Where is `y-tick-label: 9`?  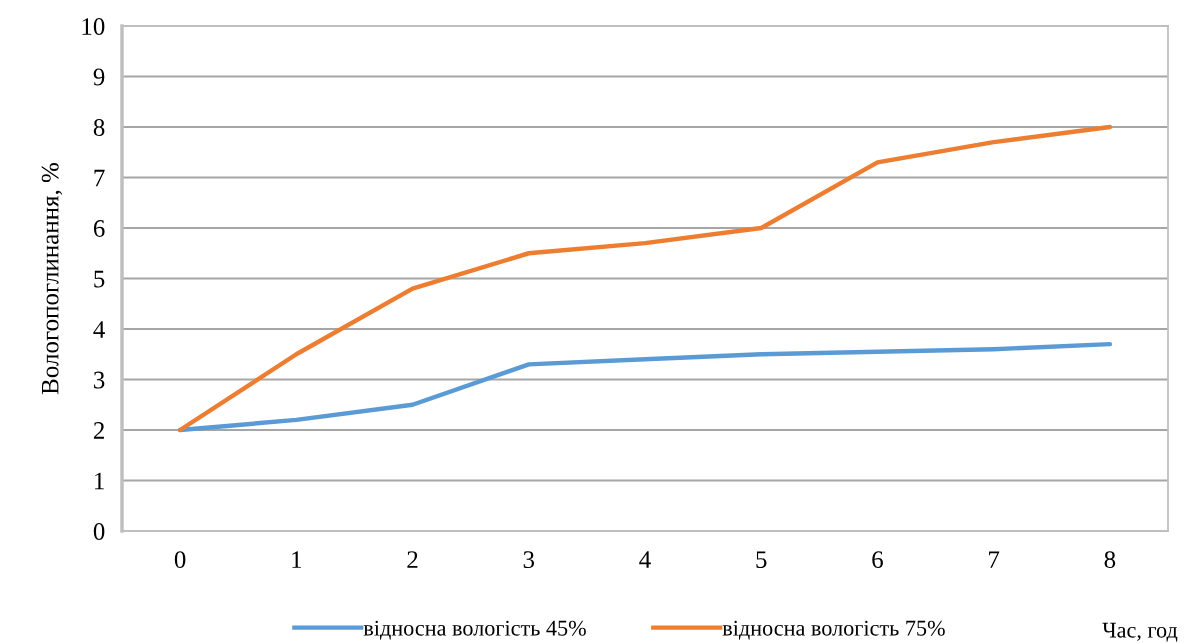 y-tick-label: 9 is located at coordinates (99, 77).